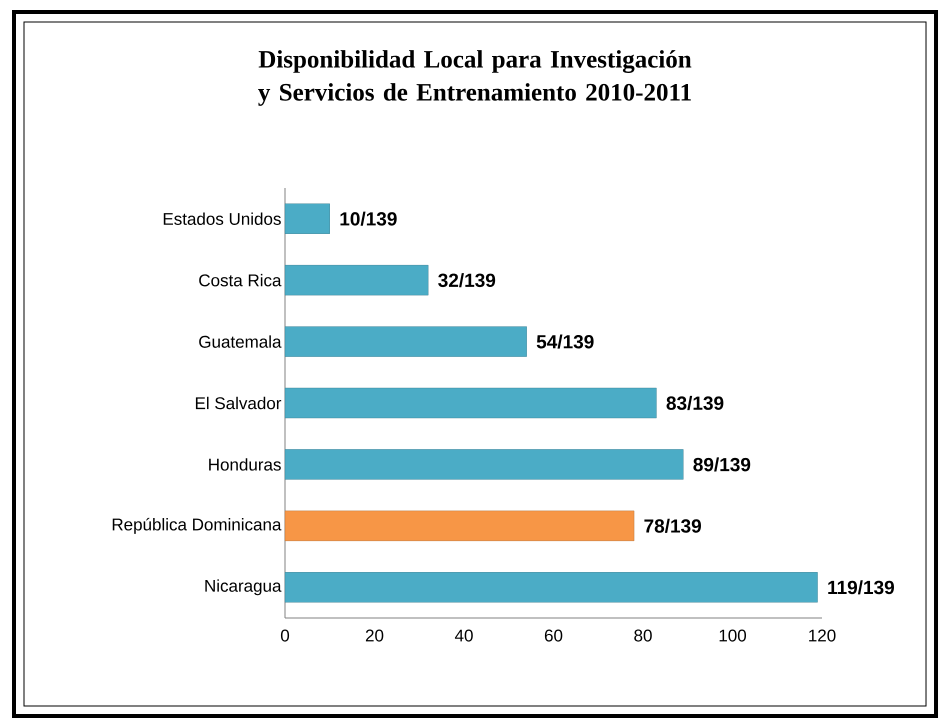 The height and width of the screenshot is (728, 950). What do you see at coordinates (822, 636) in the screenshot?
I see `x-tick-label: 120` at bounding box center [822, 636].